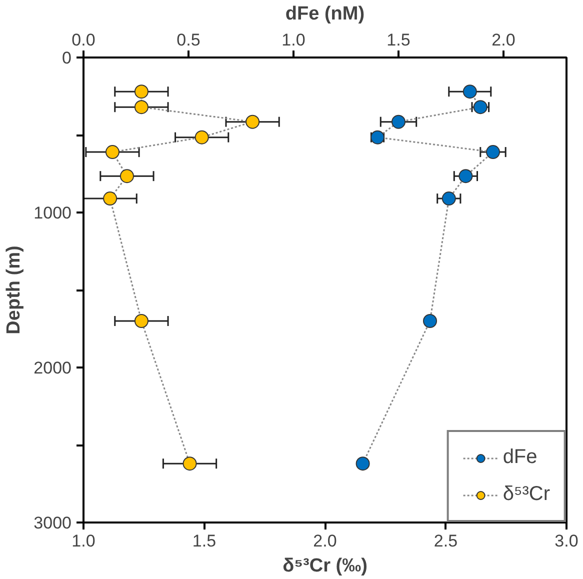  I want to click on x2-tick-label: 0.5, so click(188, 40).